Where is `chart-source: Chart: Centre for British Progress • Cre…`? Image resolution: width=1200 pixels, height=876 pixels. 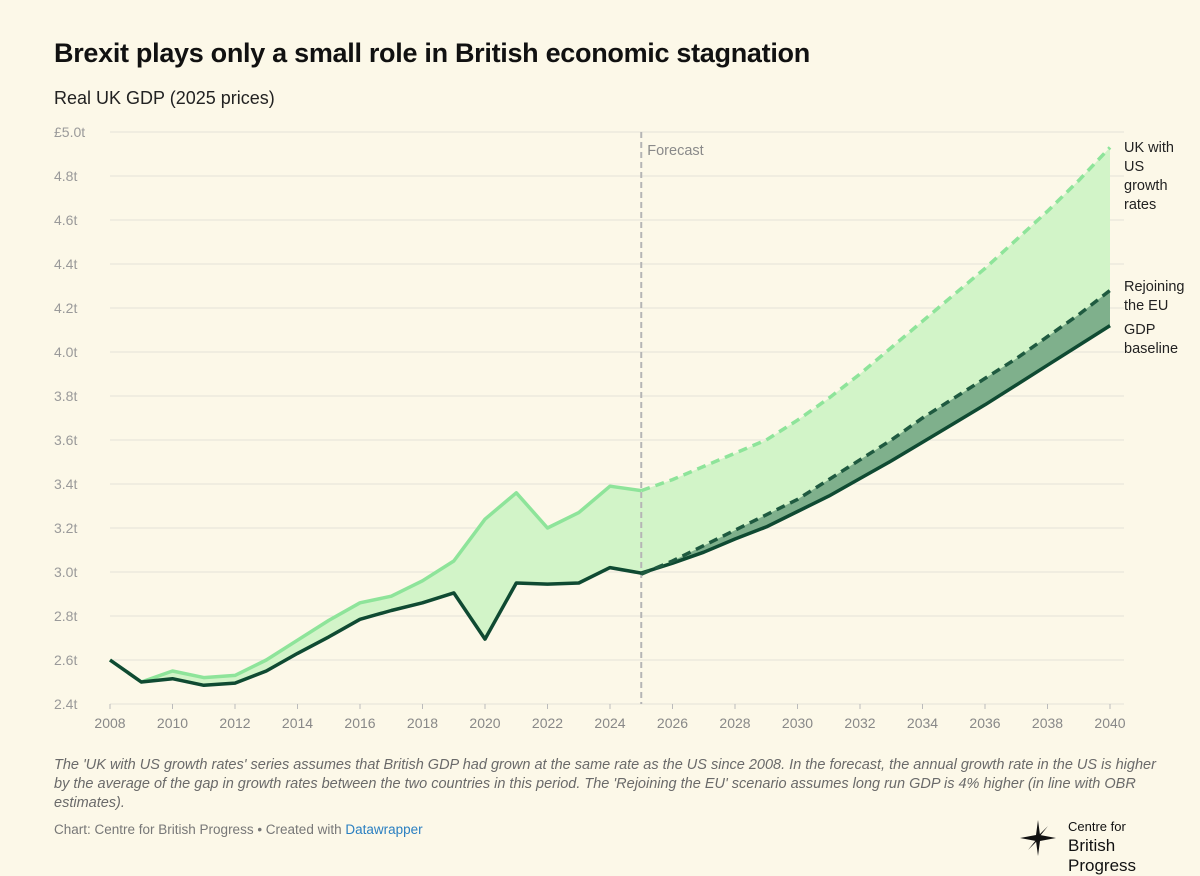
chart-source: Chart: Centre for British Progress • Cre… is located at coordinates (238, 829).